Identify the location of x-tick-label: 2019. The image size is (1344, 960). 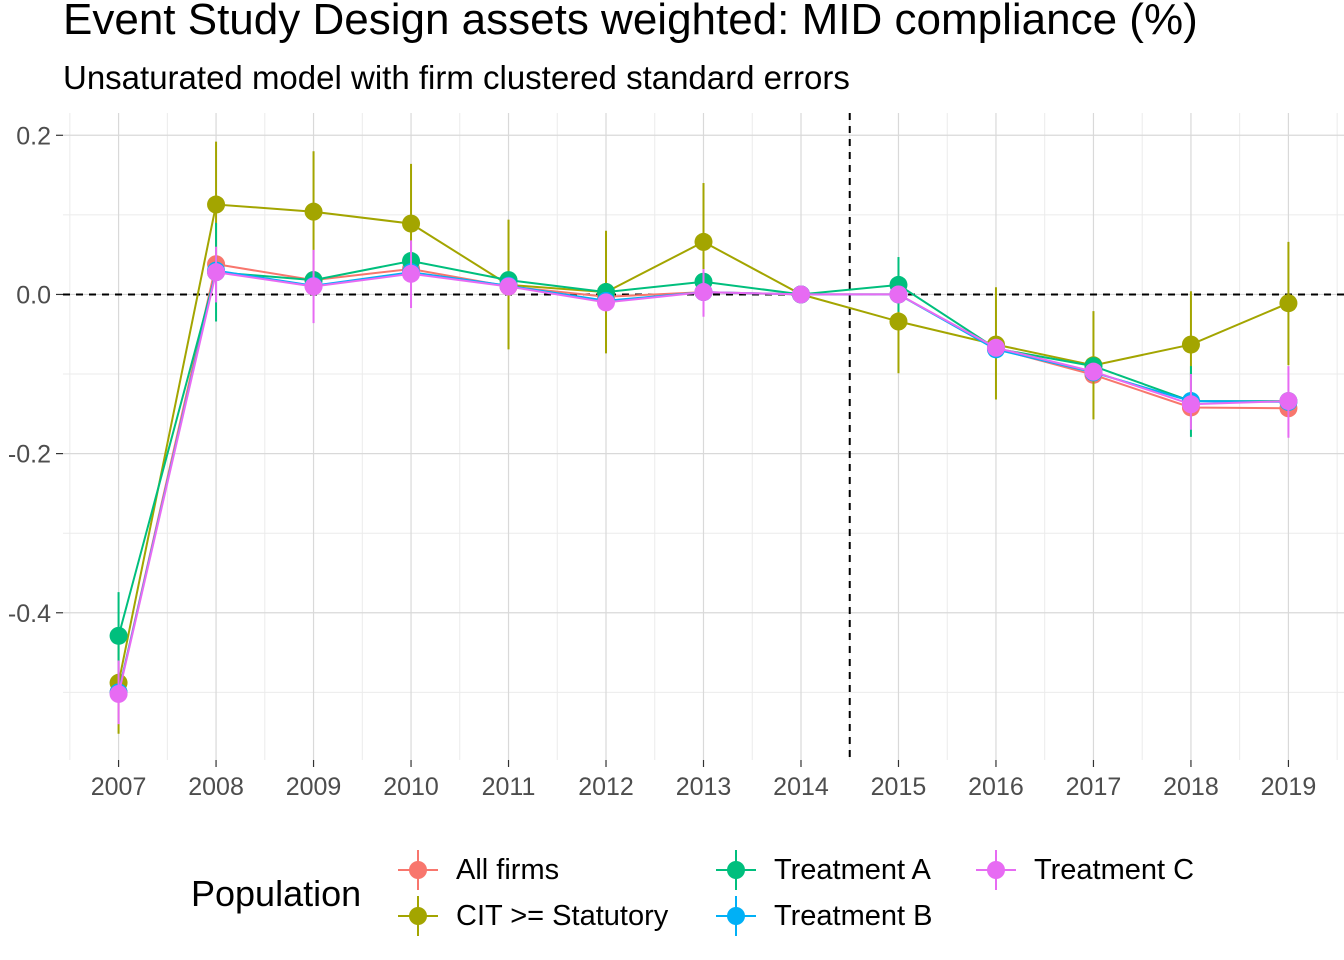
(1289, 787).